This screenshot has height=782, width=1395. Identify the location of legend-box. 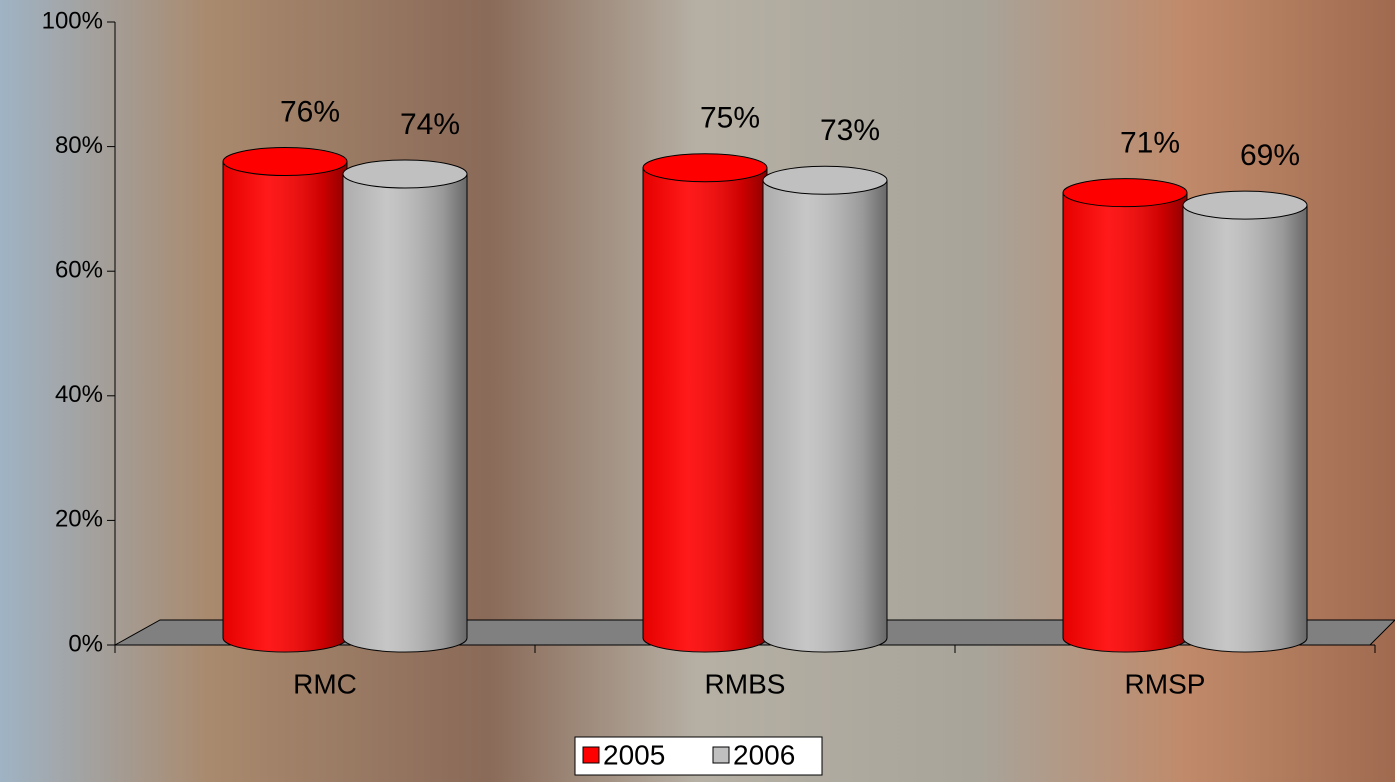
(698, 756).